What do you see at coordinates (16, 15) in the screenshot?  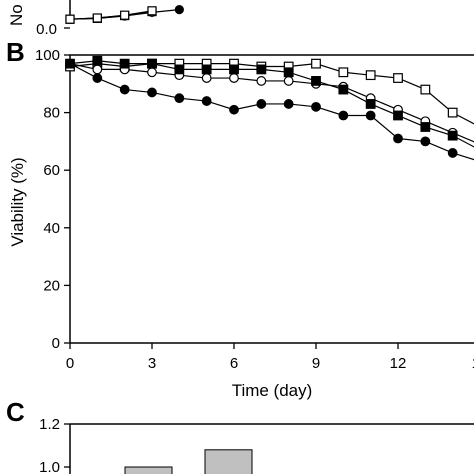 I see `panel-a-y-axis-title: No` at bounding box center [16, 15].